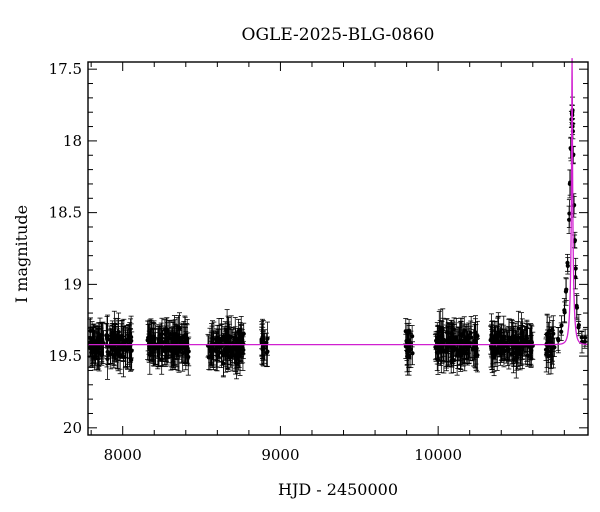 The image size is (600, 512). Describe the element at coordinates (65, 356) in the screenshot. I see `y-tick-label: 19.5` at that location.